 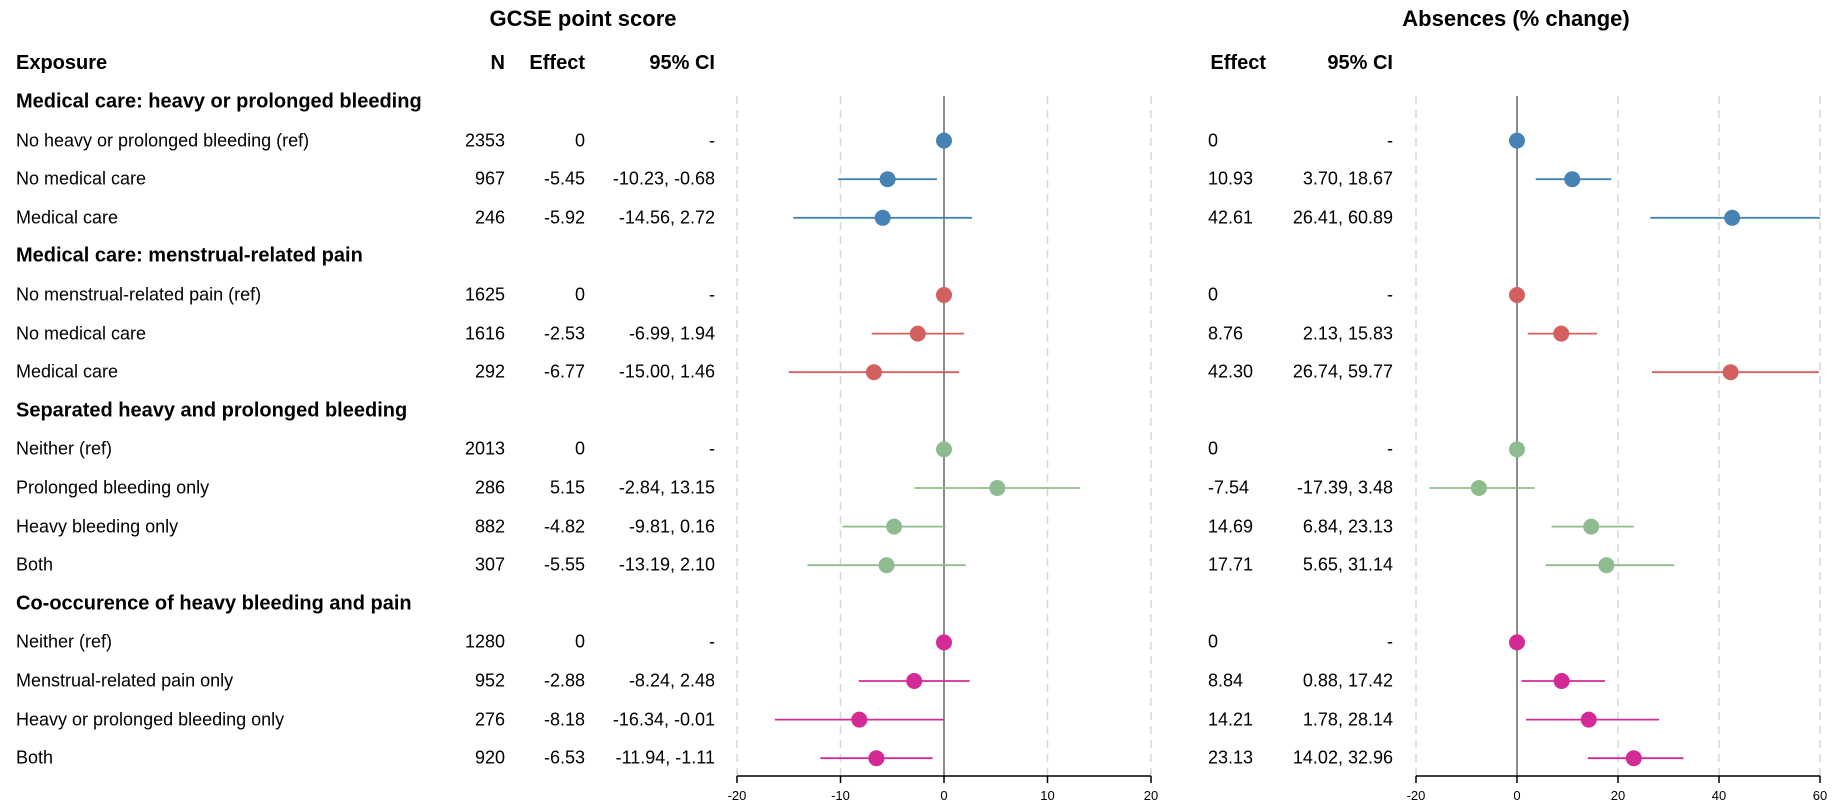 I want to click on row-label: Menstrual-related pain only, so click(x=125, y=680).